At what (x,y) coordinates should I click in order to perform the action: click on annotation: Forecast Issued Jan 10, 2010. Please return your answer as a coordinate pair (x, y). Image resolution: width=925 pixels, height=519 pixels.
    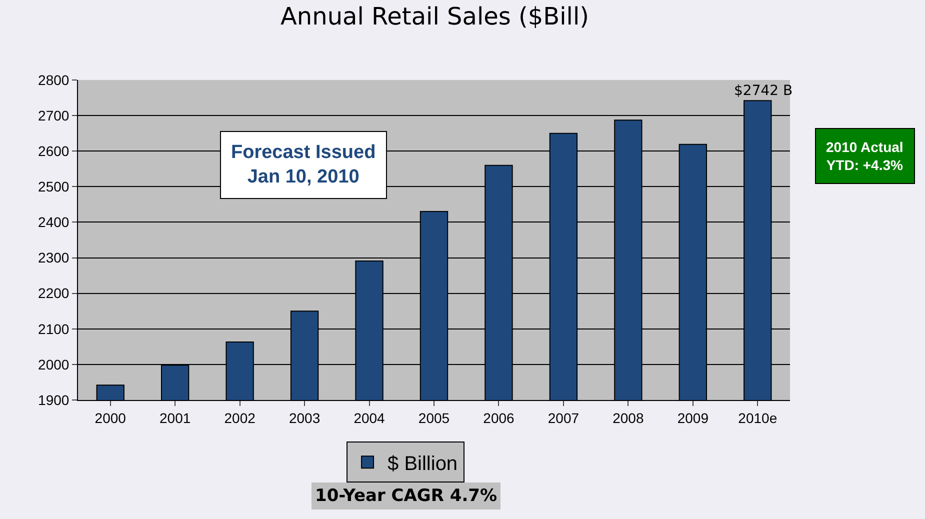
    Looking at the image, I should click on (303, 165).